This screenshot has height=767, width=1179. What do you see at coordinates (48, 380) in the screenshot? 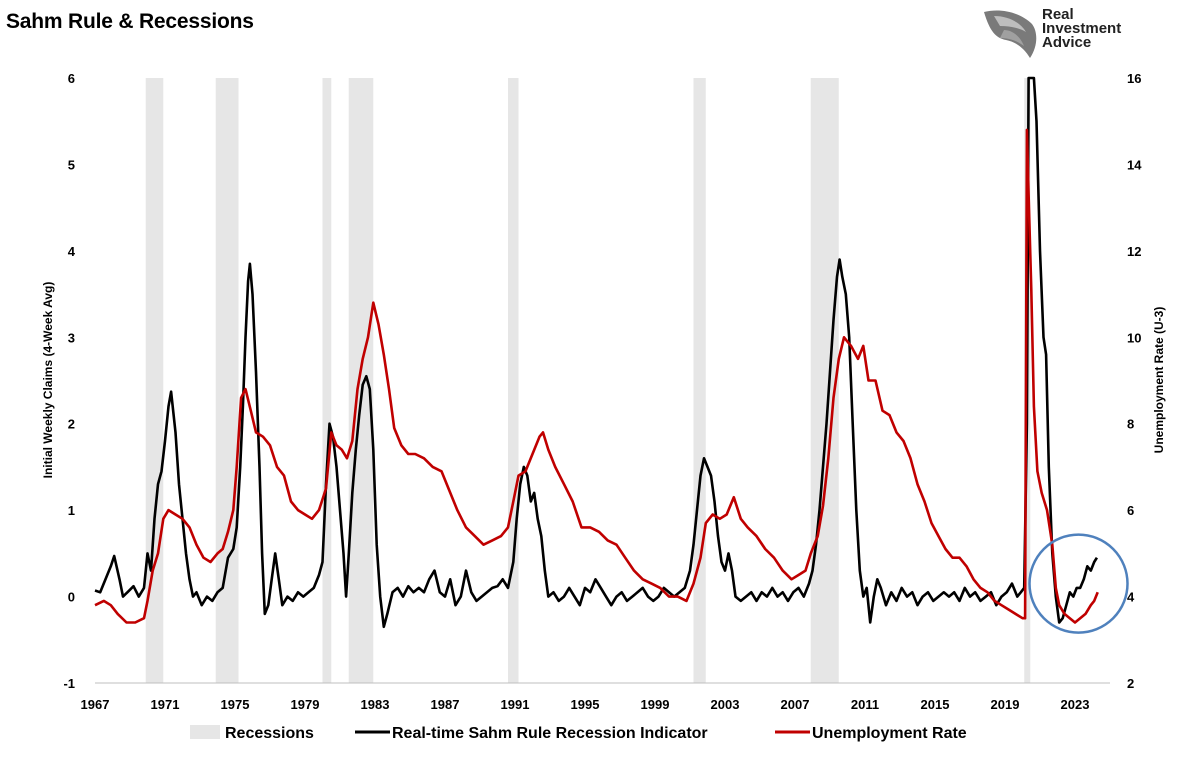
I see `left-axis-title: Initial Weekly Claims (4-Week Avg)` at bounding box center [48, 380].